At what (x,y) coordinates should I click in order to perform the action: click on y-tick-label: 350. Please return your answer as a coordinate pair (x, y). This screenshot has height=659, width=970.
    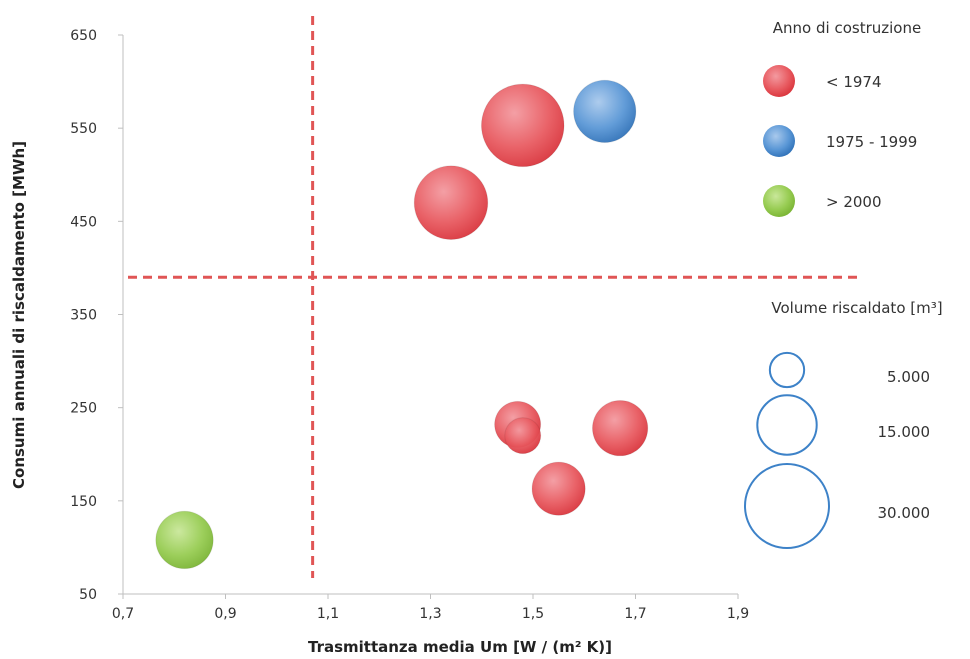
    Looking at the image, I should click on (83, 316).